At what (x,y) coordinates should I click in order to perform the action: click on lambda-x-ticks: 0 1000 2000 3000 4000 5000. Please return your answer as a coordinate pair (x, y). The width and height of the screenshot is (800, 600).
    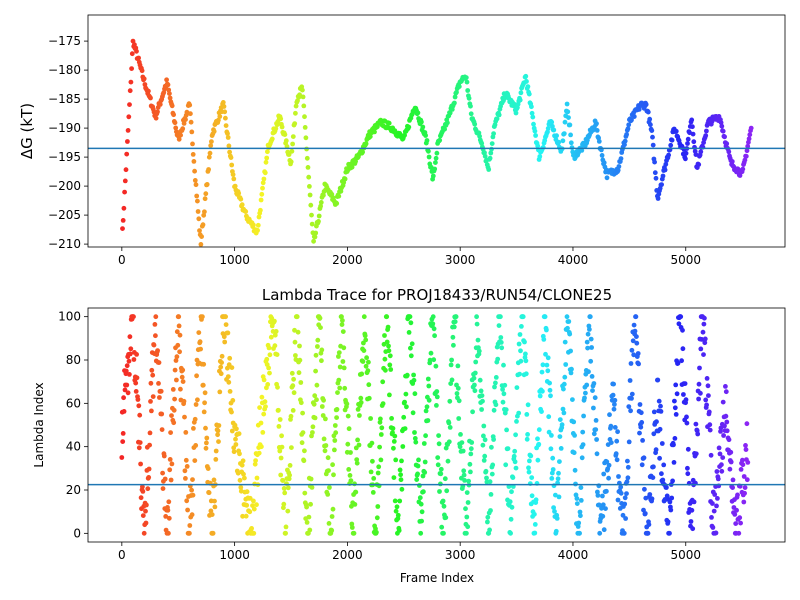
    Looking at the image, I should click on (409, 552).